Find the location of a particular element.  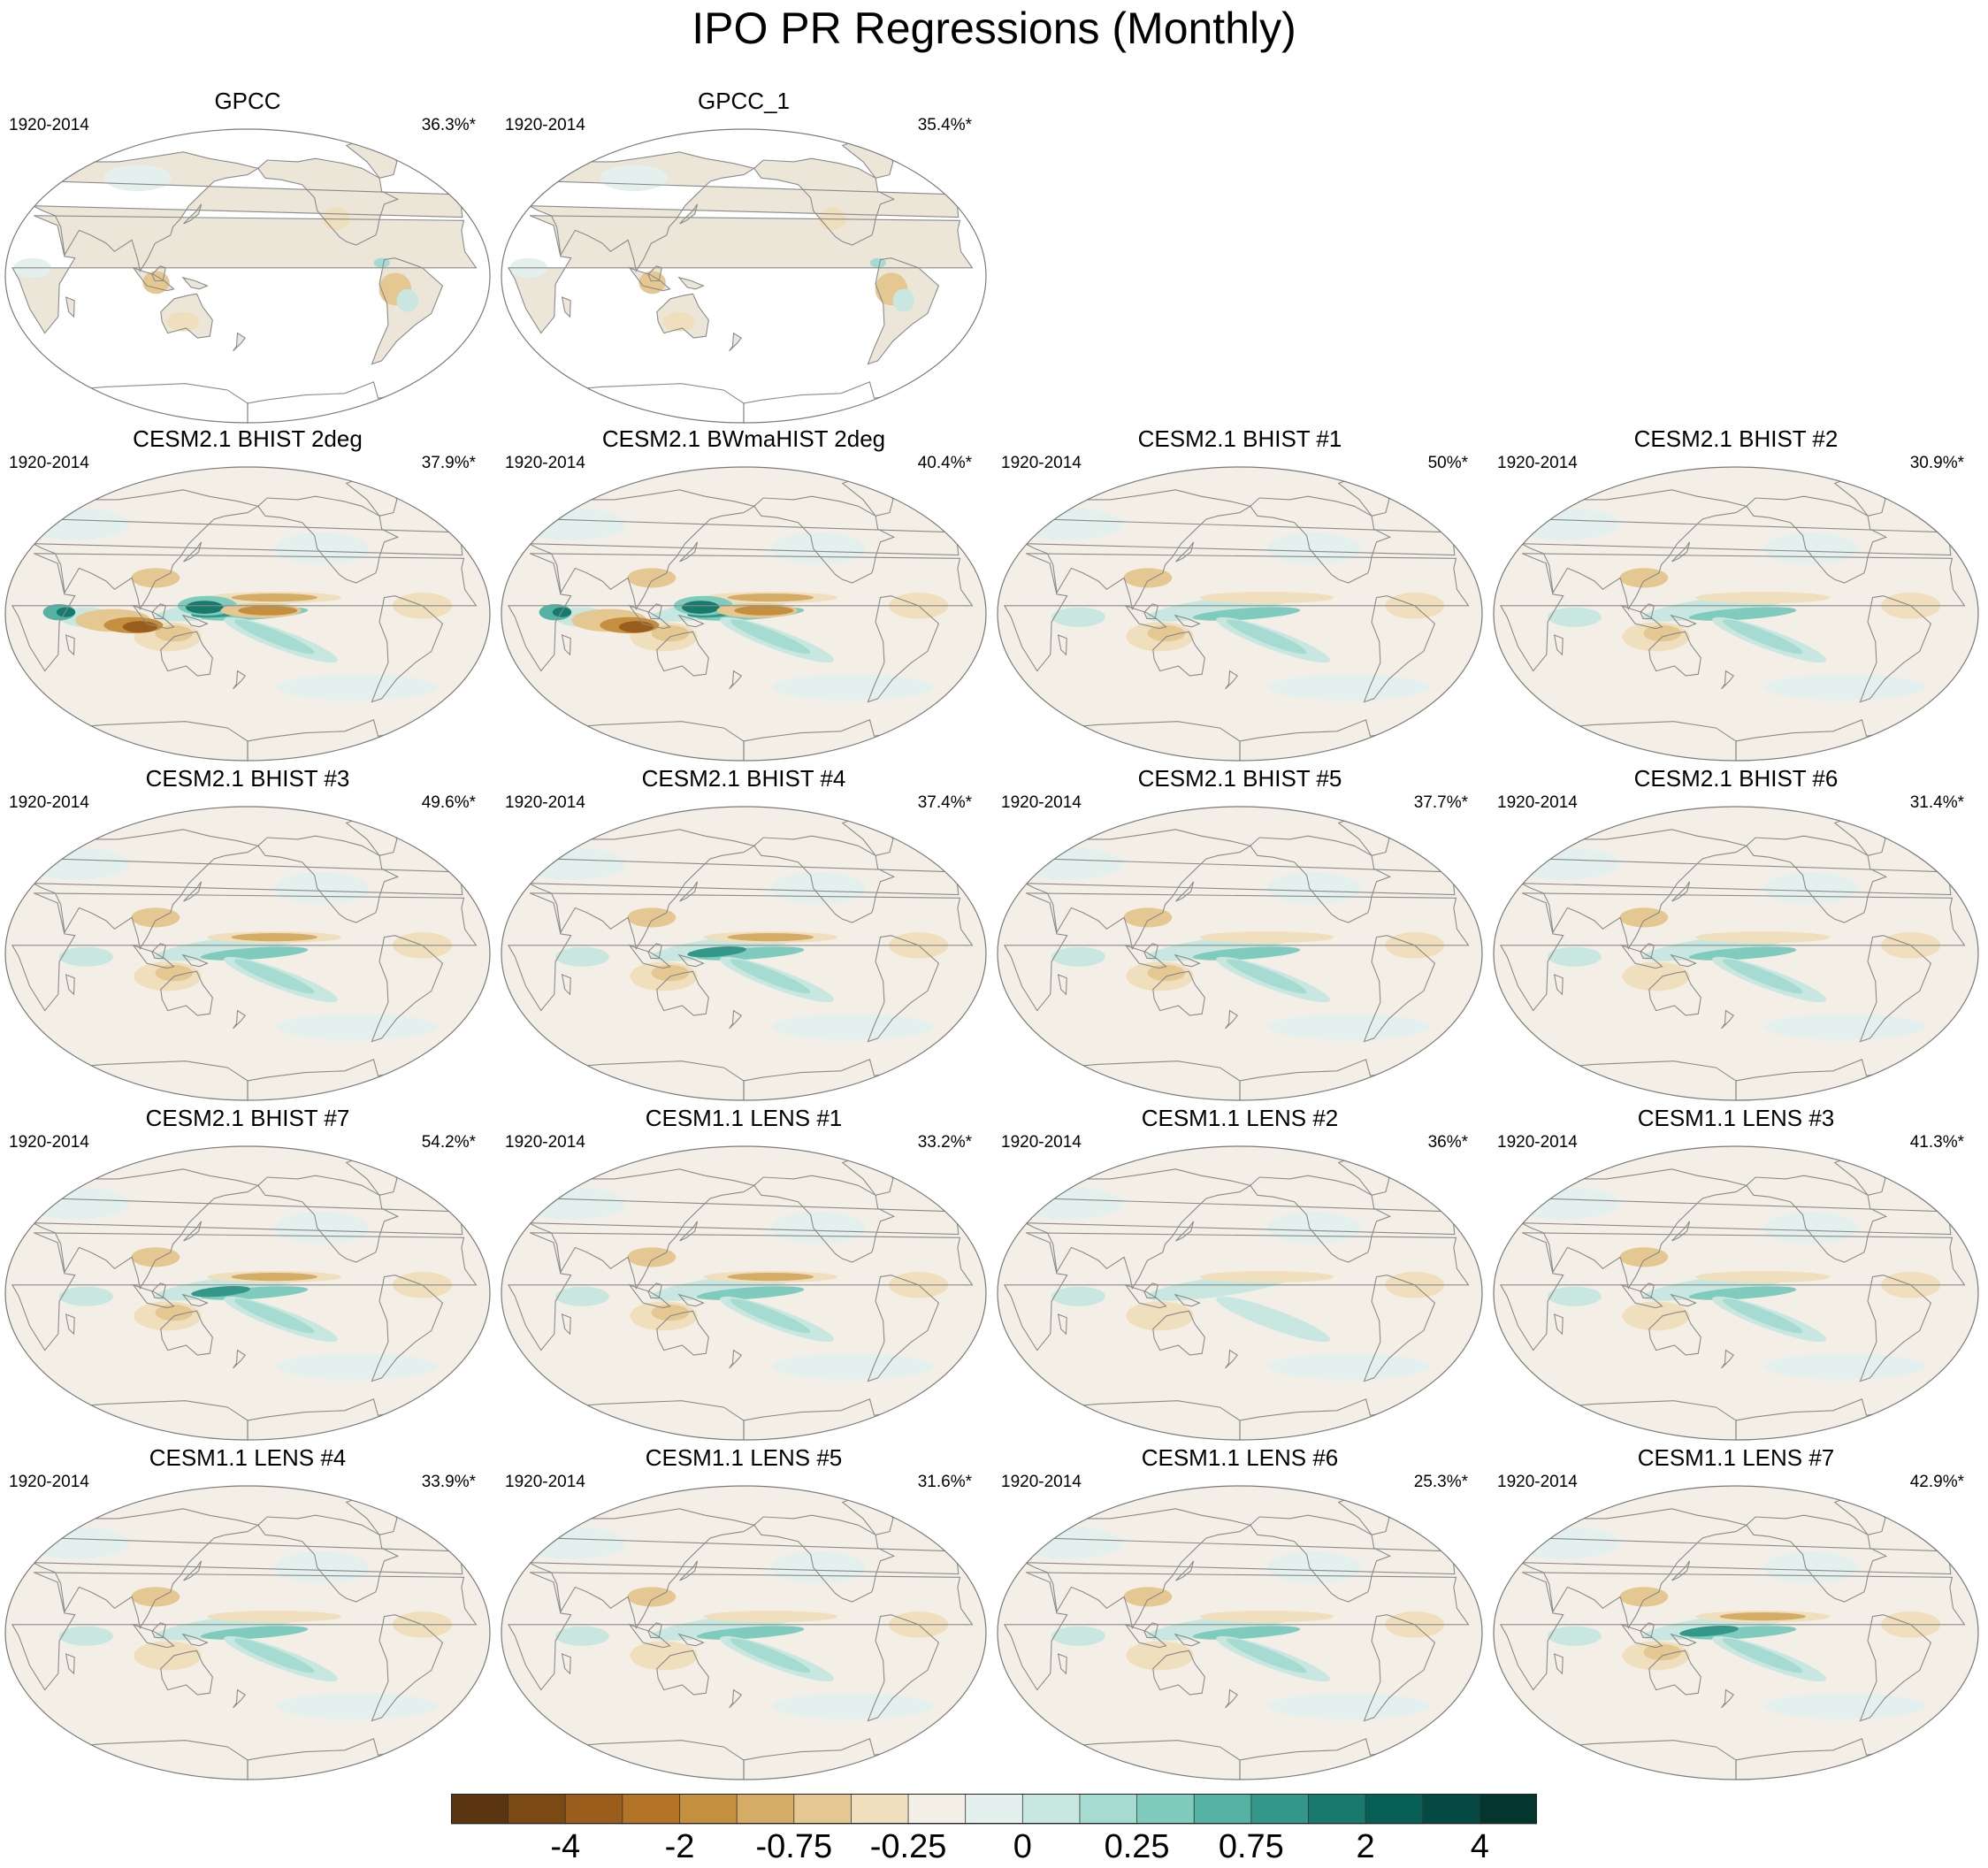

panel-title: CESM2.1 BHIST #4 is located at coordinates (744, 779).